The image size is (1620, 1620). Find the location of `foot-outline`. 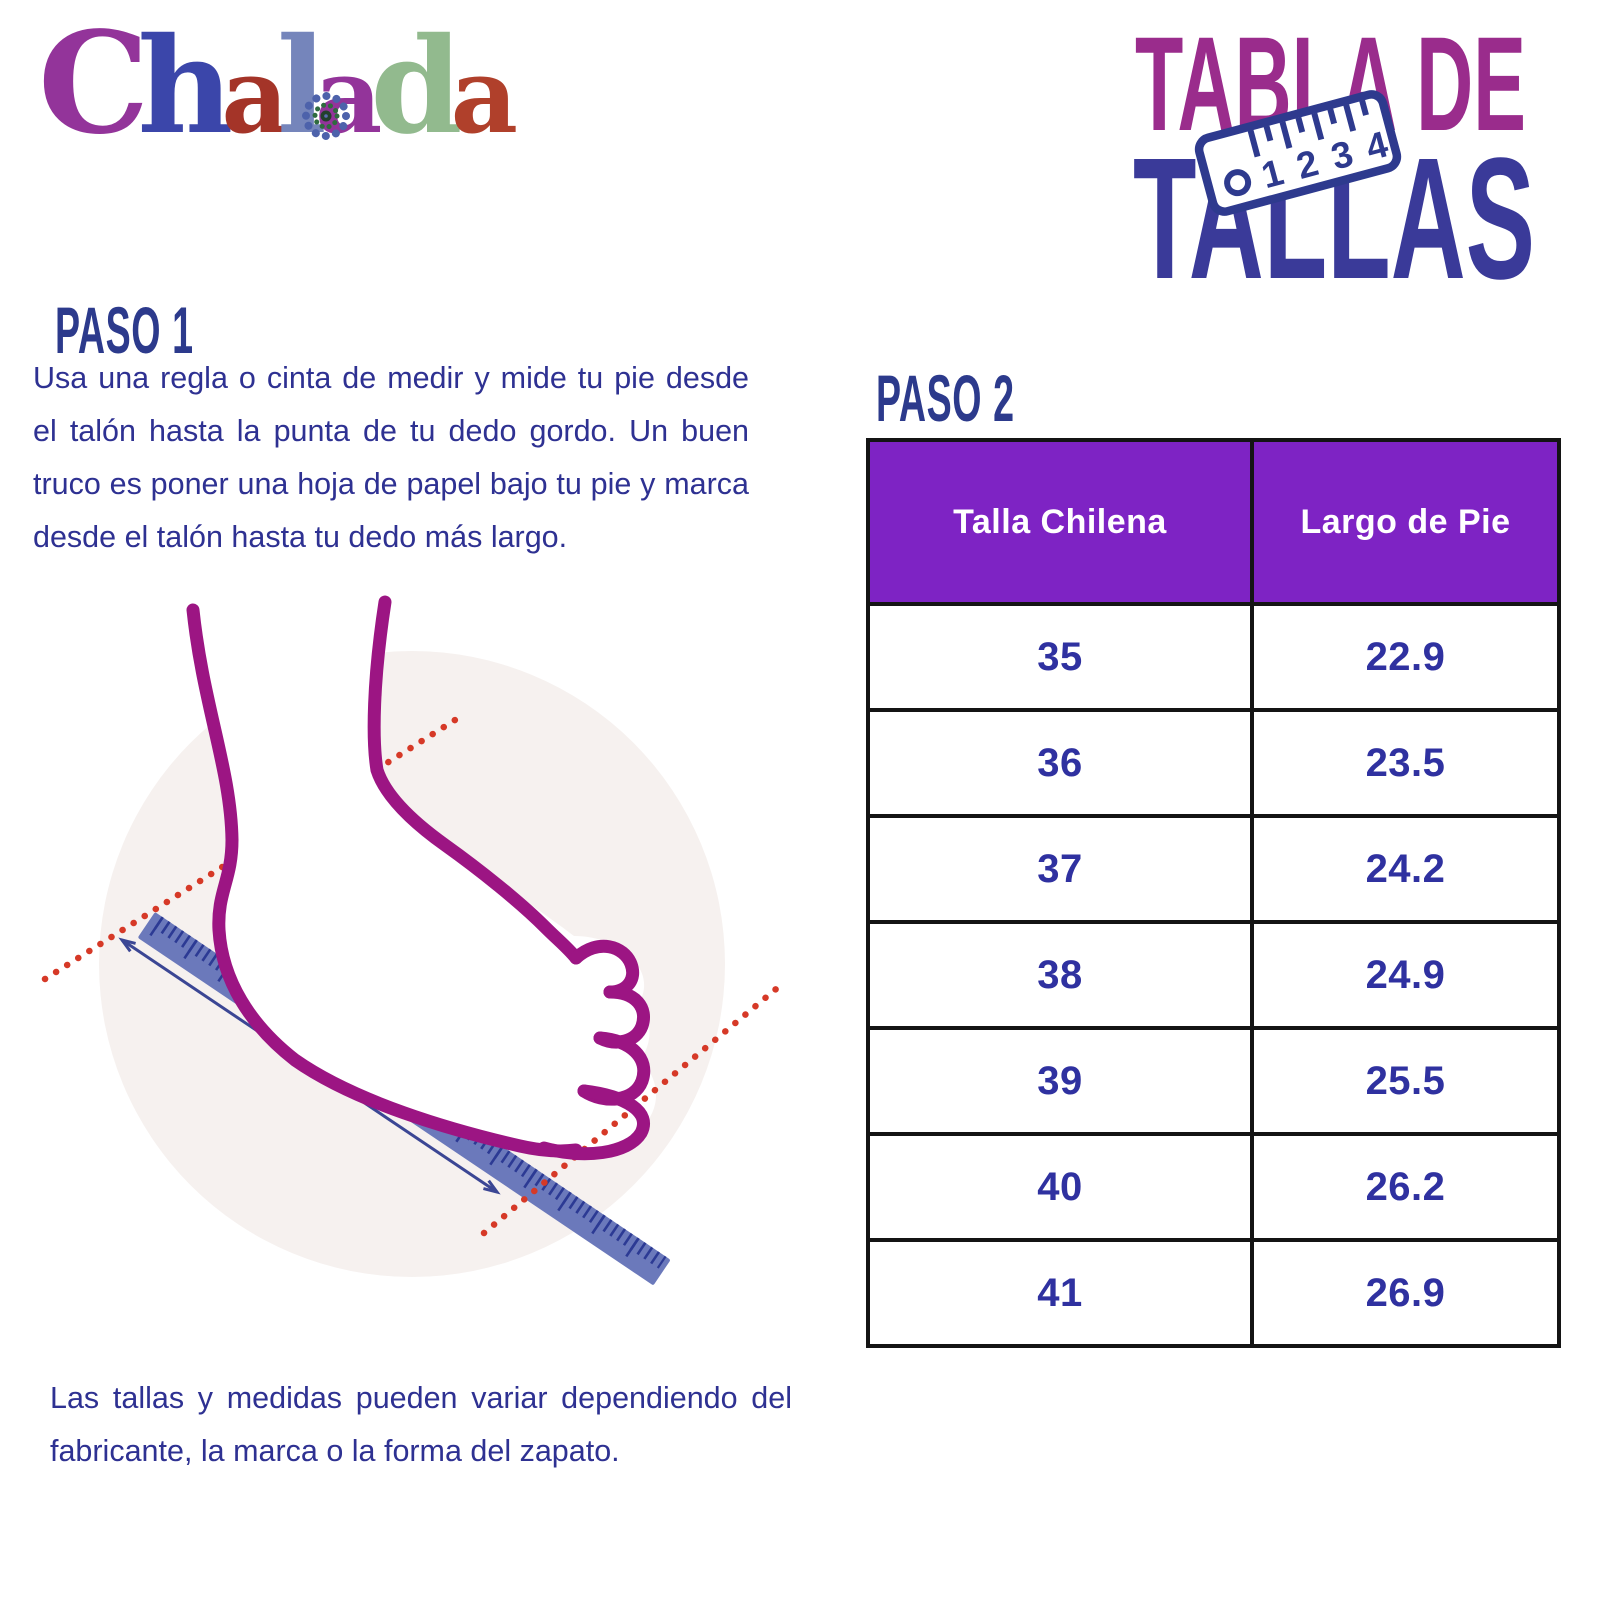

foot-outline is located at coordinates (418, 878).